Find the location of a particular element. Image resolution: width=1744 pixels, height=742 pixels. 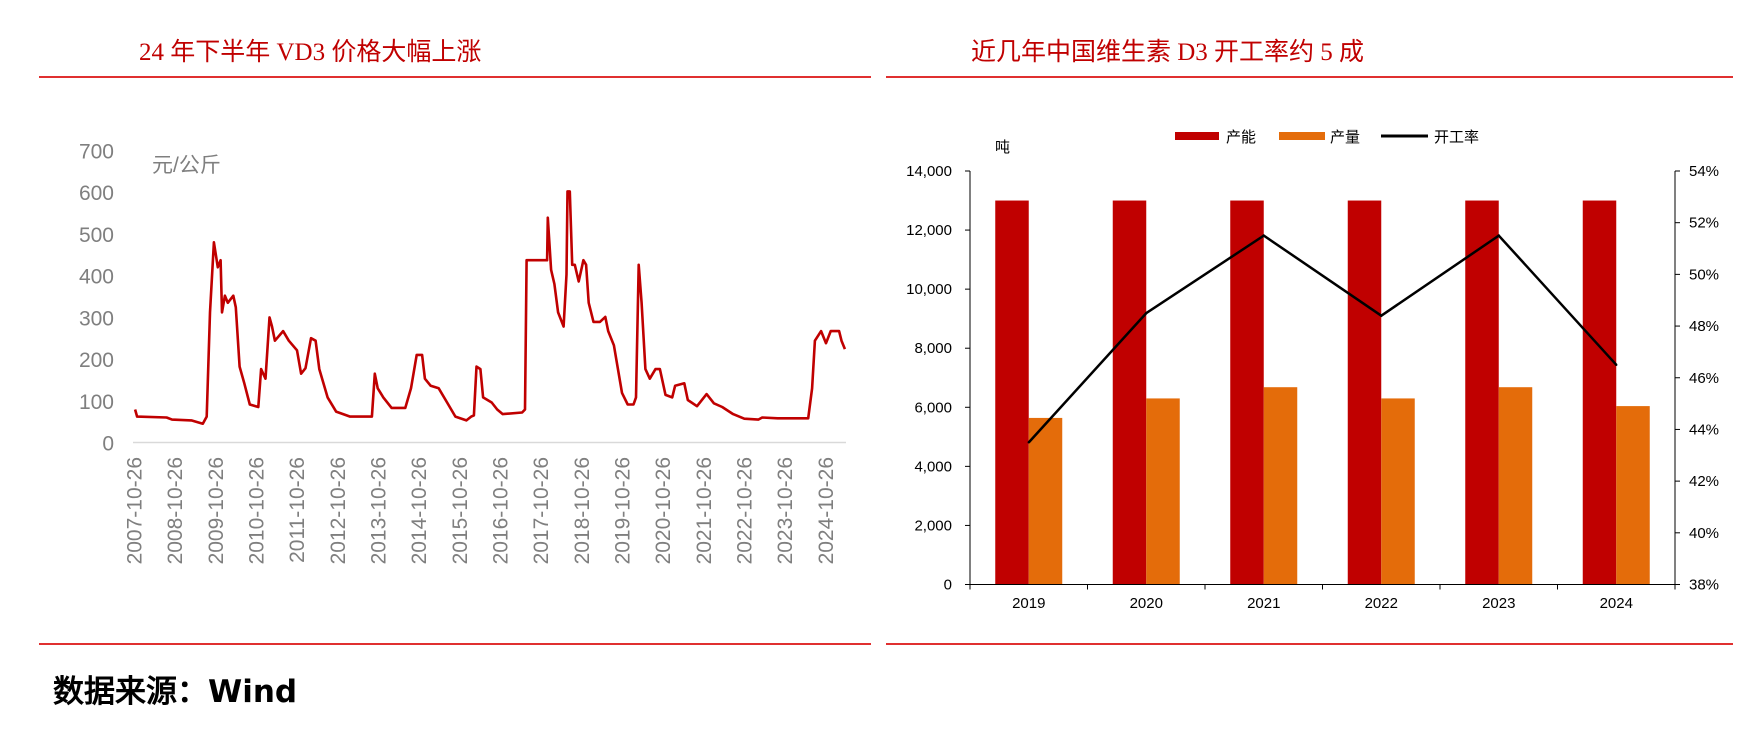

x-tick-label: 2021 is located at coordinates (1263, 603).